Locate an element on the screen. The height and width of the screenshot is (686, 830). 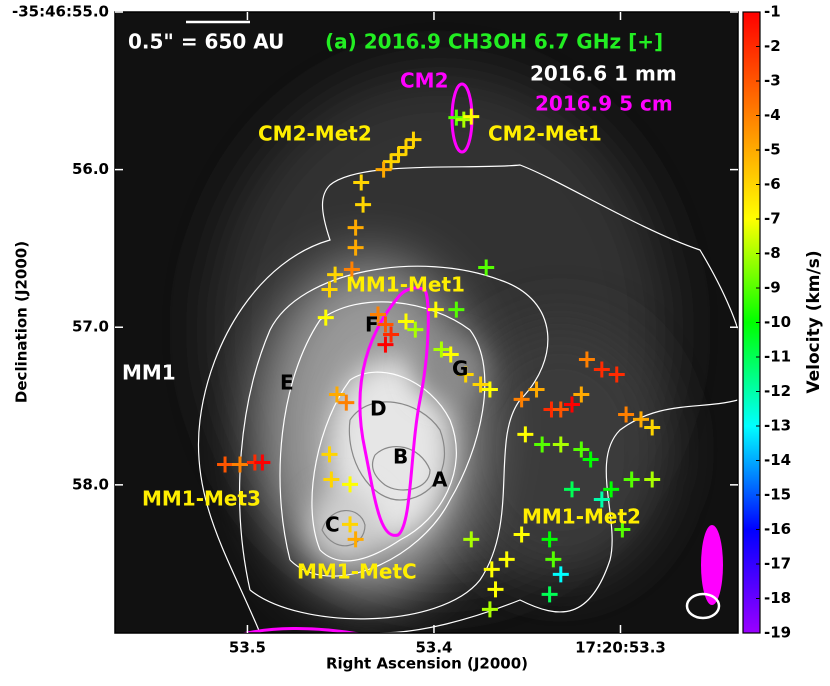
colorbar-tick-label: -11 is located at coordinates (777, 357).